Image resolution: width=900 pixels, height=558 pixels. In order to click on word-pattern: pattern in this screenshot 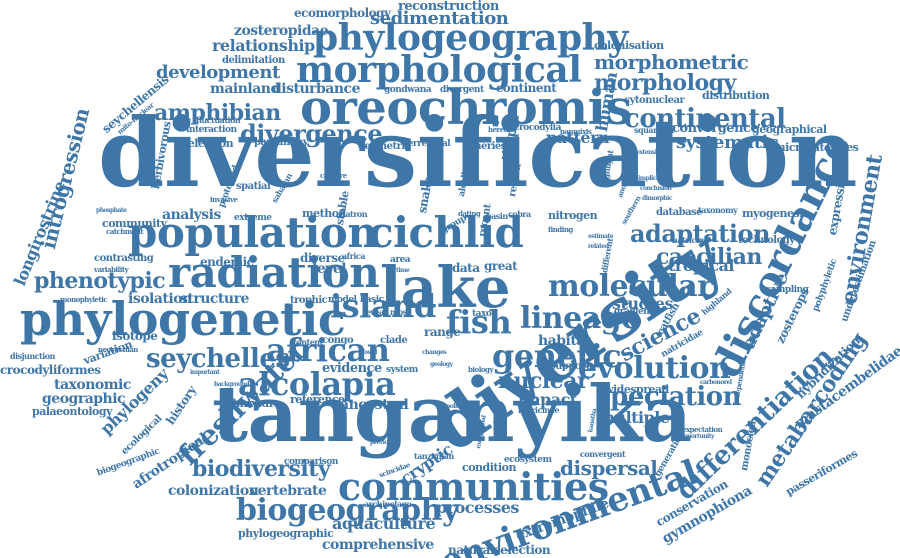, I will do `click(578, 137)`.